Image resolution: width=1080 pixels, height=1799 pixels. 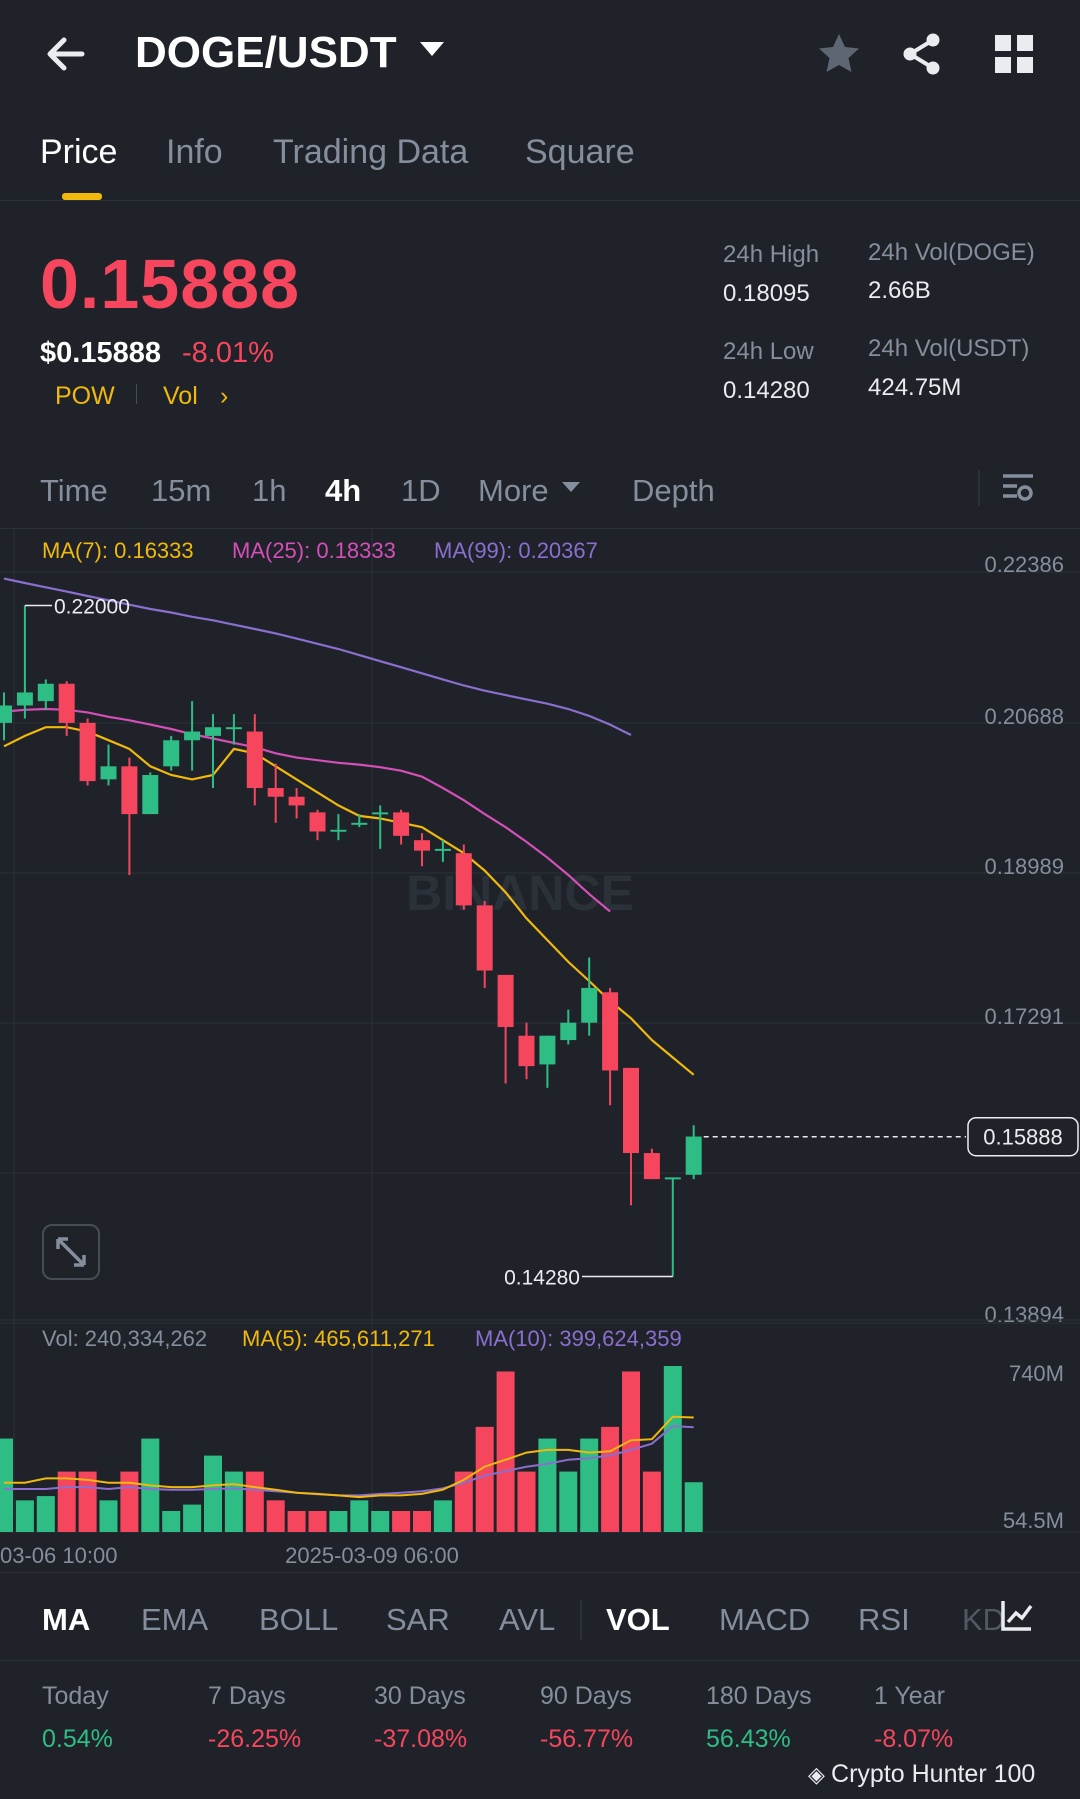 I want to click on expand-icon, so click(x=71, y=1252).